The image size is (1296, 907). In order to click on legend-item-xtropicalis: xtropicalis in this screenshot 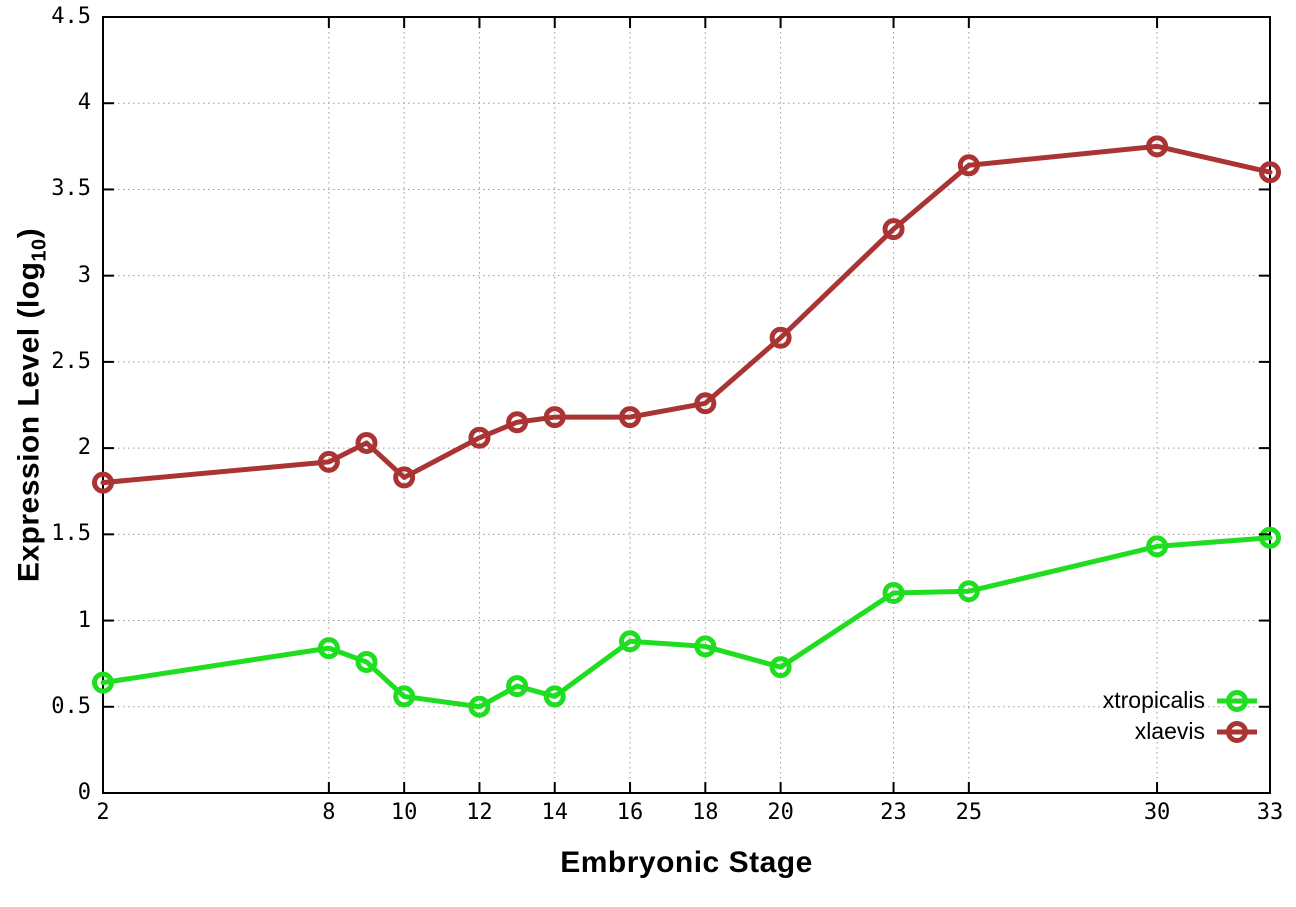, I will do `click(1181, 700)`.